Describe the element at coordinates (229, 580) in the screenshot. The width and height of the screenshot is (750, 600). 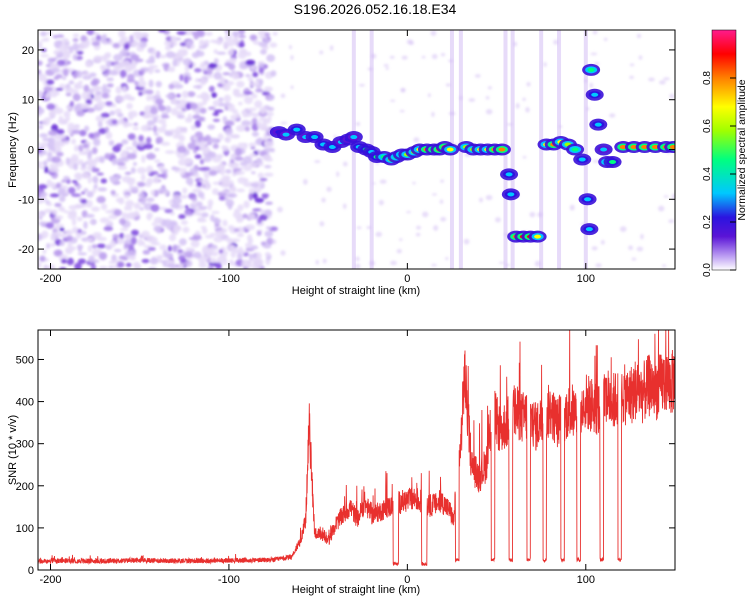
I see `x-tick-label: -100` at that location.